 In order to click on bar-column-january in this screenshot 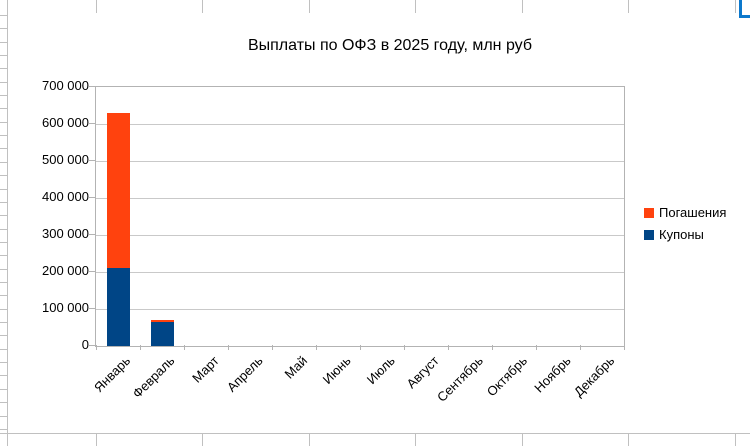, I will do `click(118, 229)`.